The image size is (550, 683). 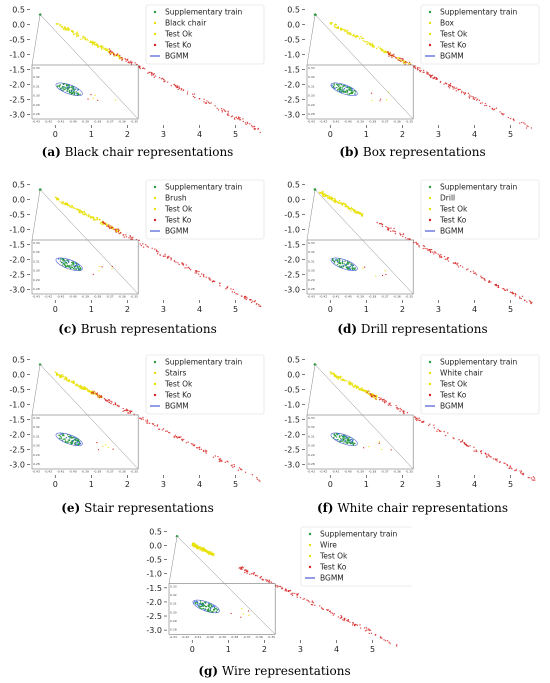 I want to click on inset-x-tick-label: -0.35, so click(x=271, y=637).